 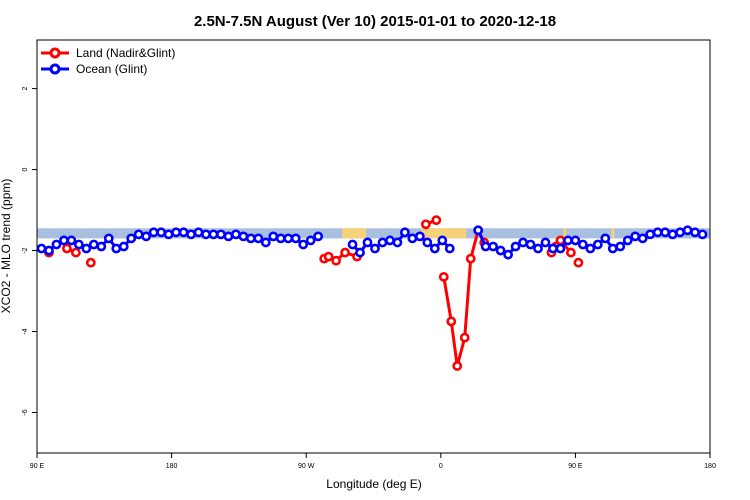 What do you see at coordinates (6, 246) in the screenshot?
I see `y-axis-title: XCO2 - MLO trend (ppm)` at bounding box center [6, 246].